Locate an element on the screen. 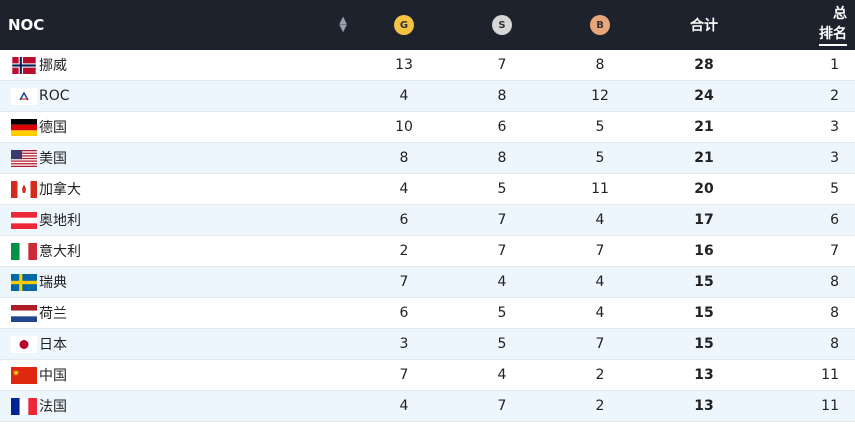 The image size is (855, 429). country-cell: 德国 is located at coordinates (177, 127).